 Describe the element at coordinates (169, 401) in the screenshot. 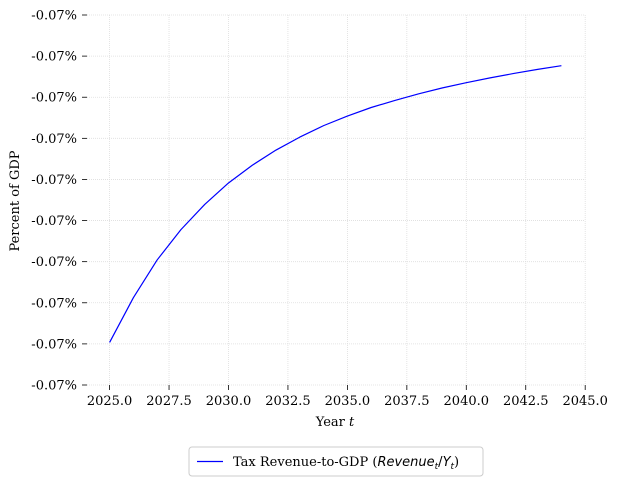

I see `x-tick-label: 2027.5` at that location.